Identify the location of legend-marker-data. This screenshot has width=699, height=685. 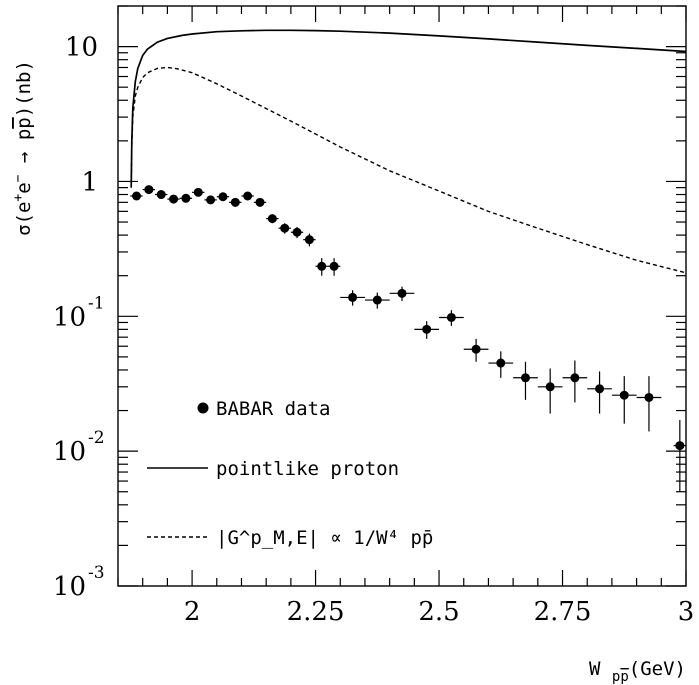
(203, 408).